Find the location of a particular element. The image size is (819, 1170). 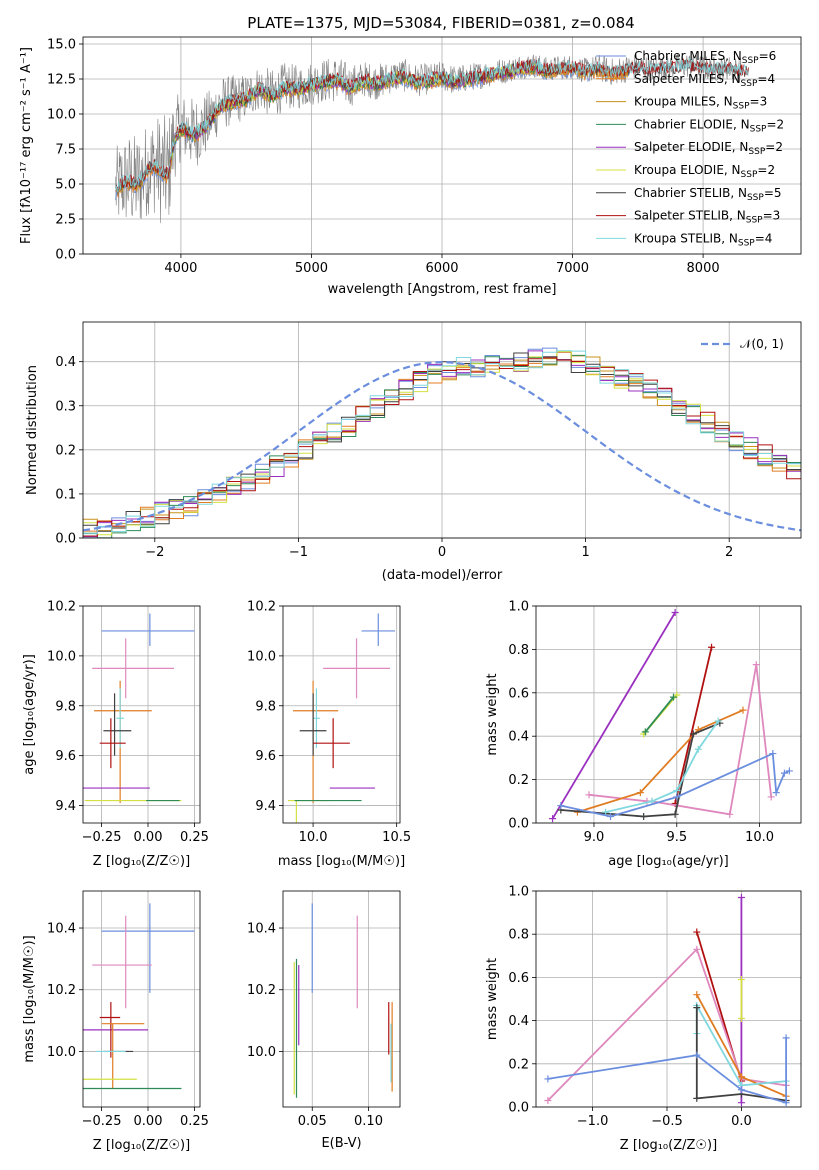

chart-mass-vs-ebv: 0.05 0.10 10.0 10.2 10.4 E(B-V) is located at coordinates (324, 1020).